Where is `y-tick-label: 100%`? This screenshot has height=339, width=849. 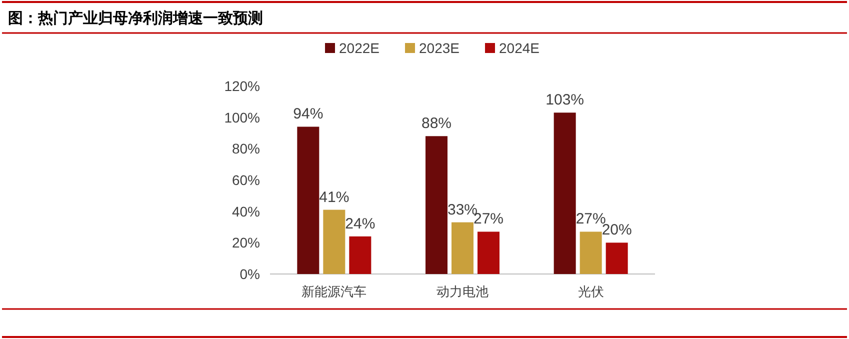
y-tick-label: 100% is located at coordinates (242, 117).